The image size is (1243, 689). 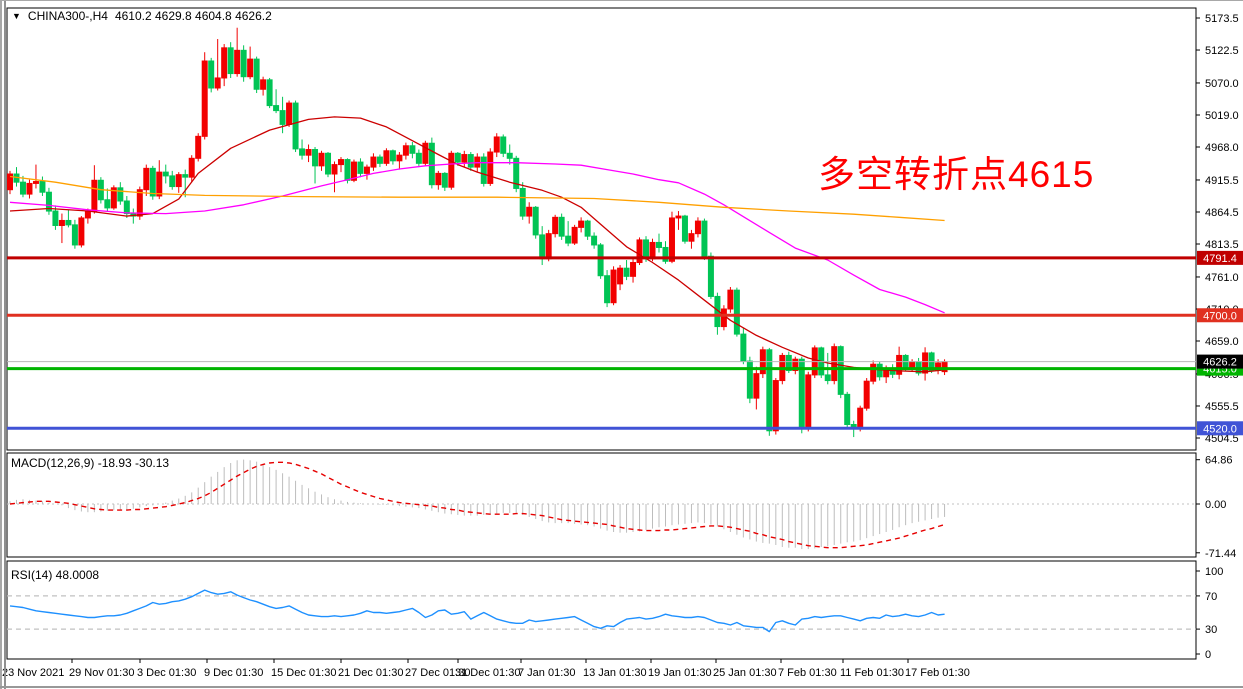 I want to click on chart-annotation-text: 多空转折点4615, so click(x=956, y=174).